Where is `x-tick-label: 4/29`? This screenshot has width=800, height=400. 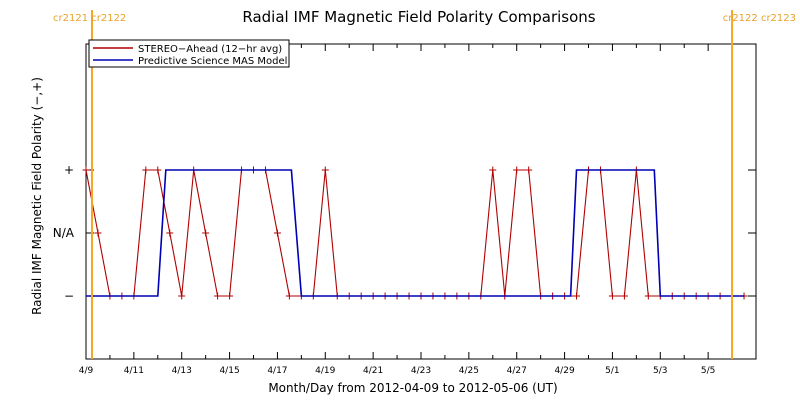 x-tick-label: 4/29 is located at coordinates (564, 371).